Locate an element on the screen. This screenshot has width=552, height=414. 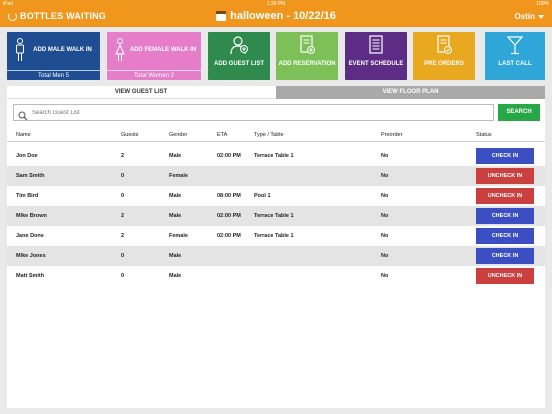
clock: 1:39 PM is located at coordinates (276, 4).